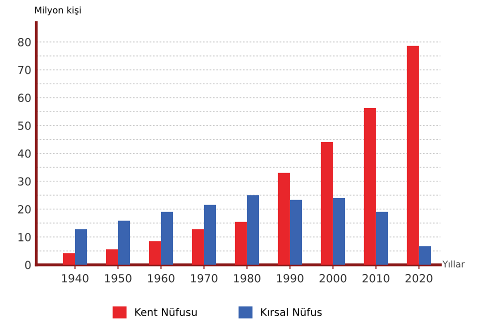 Image resolution: width=484 pixels, height=321 pixels. What do you see at coordinates (290, 278) in the screenshot?
I see `x-tick-label: 1990` at bounding box center [290, 278].